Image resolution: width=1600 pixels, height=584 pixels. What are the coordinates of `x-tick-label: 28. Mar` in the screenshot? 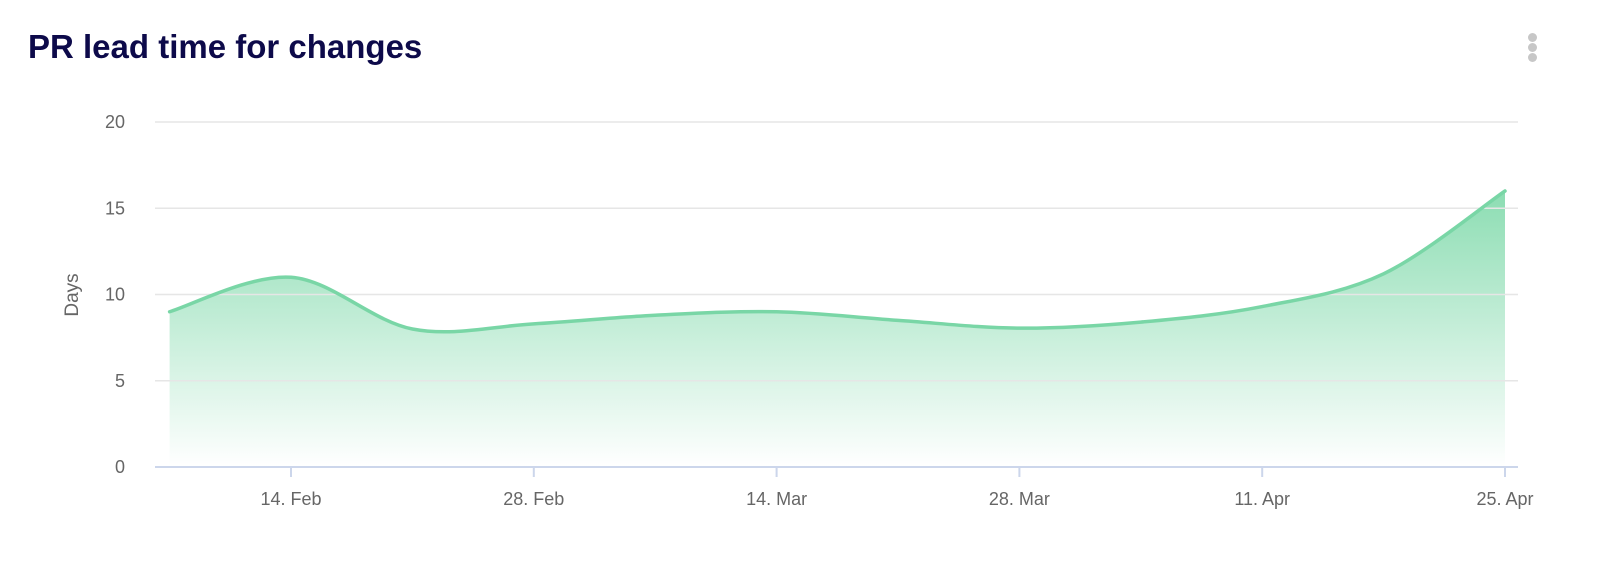 It's located at (1019, 499).